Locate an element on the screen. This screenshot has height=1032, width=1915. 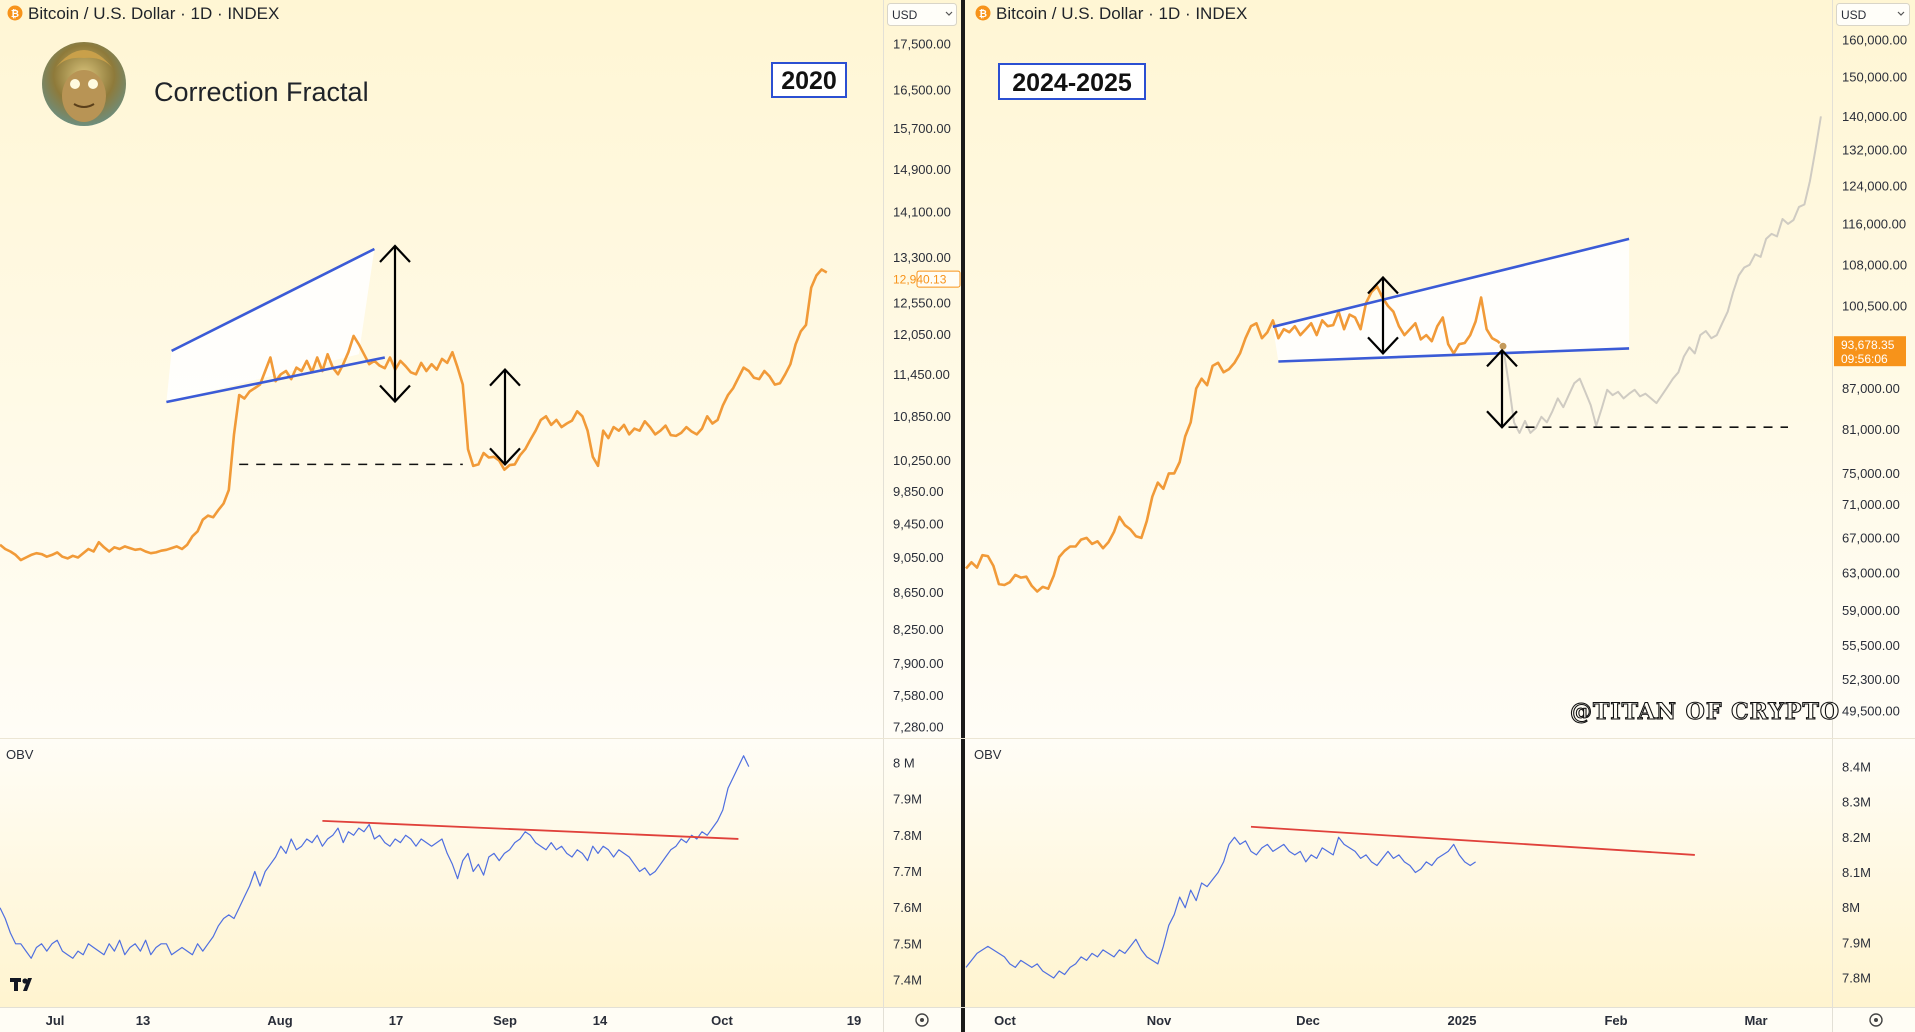
left-price-tick-label: 12,050.00 is located at coordinates (922, 334).